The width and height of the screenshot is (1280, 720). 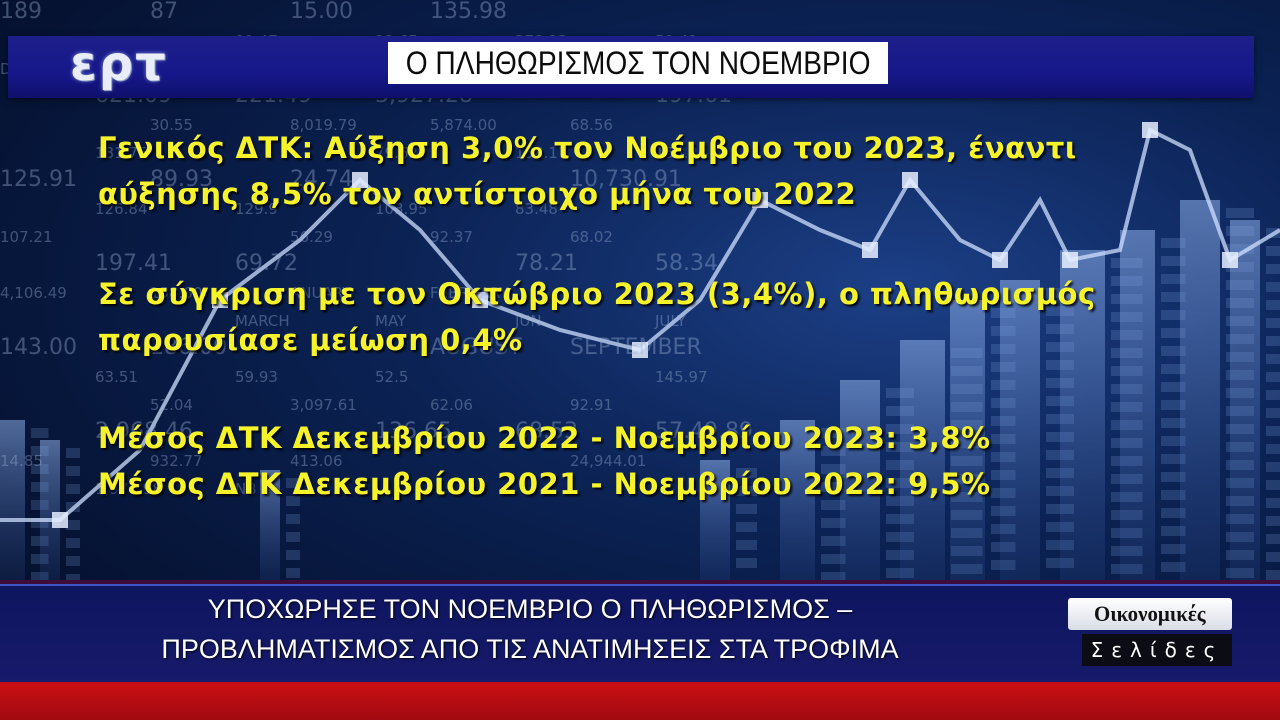 What do you see at coordinates (38, 347) in the screenshot?
I see `background-number: 143.00` at bounding box center [38, 347].